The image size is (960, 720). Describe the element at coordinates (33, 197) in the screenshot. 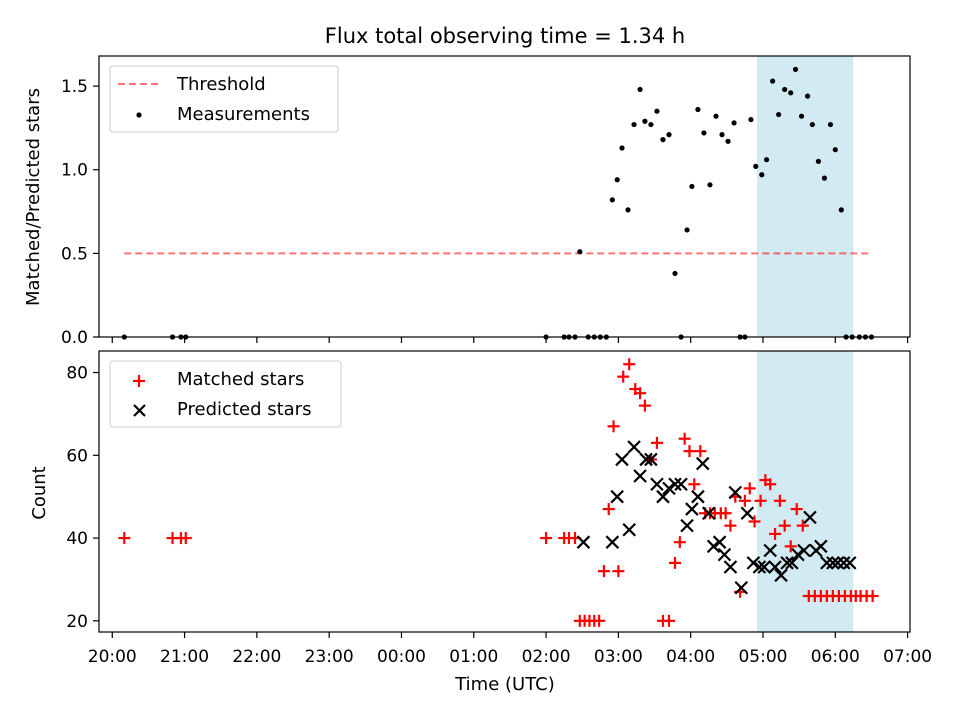

I see `top-y-axis-label: Matched/Predicted stars` at that location.